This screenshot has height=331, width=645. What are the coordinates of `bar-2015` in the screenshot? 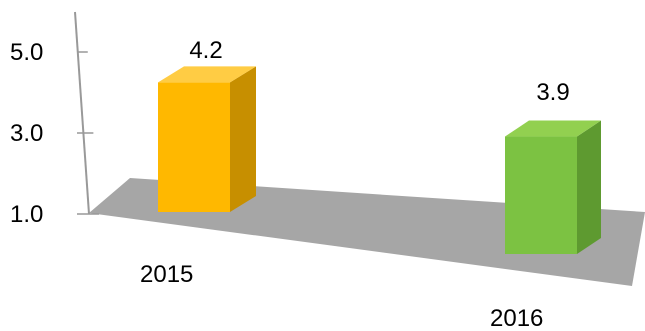 It's located at (207, 139).